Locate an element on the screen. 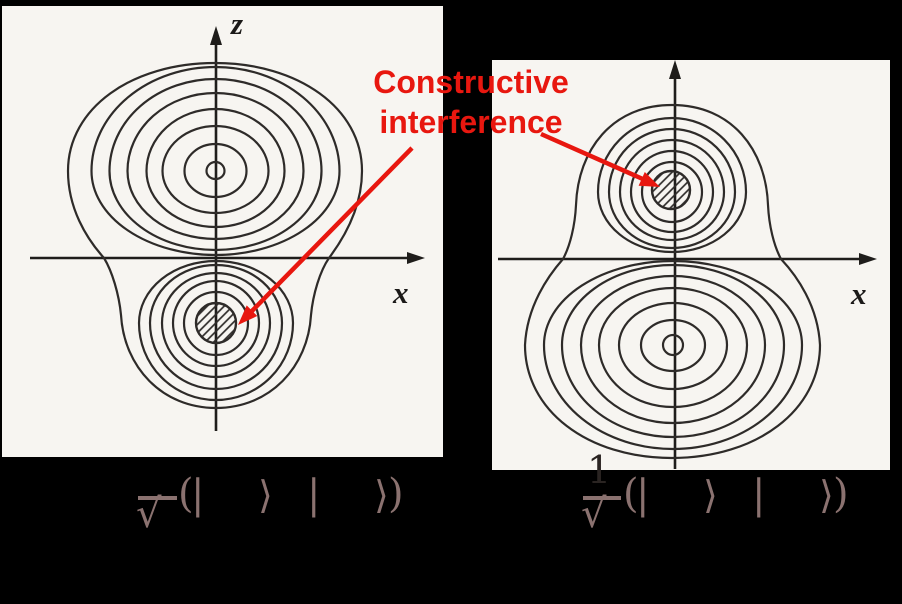 The height and width of the screenshot is (604, 902). right-x-axis-arrowhead is located at coordinates (868, 259).